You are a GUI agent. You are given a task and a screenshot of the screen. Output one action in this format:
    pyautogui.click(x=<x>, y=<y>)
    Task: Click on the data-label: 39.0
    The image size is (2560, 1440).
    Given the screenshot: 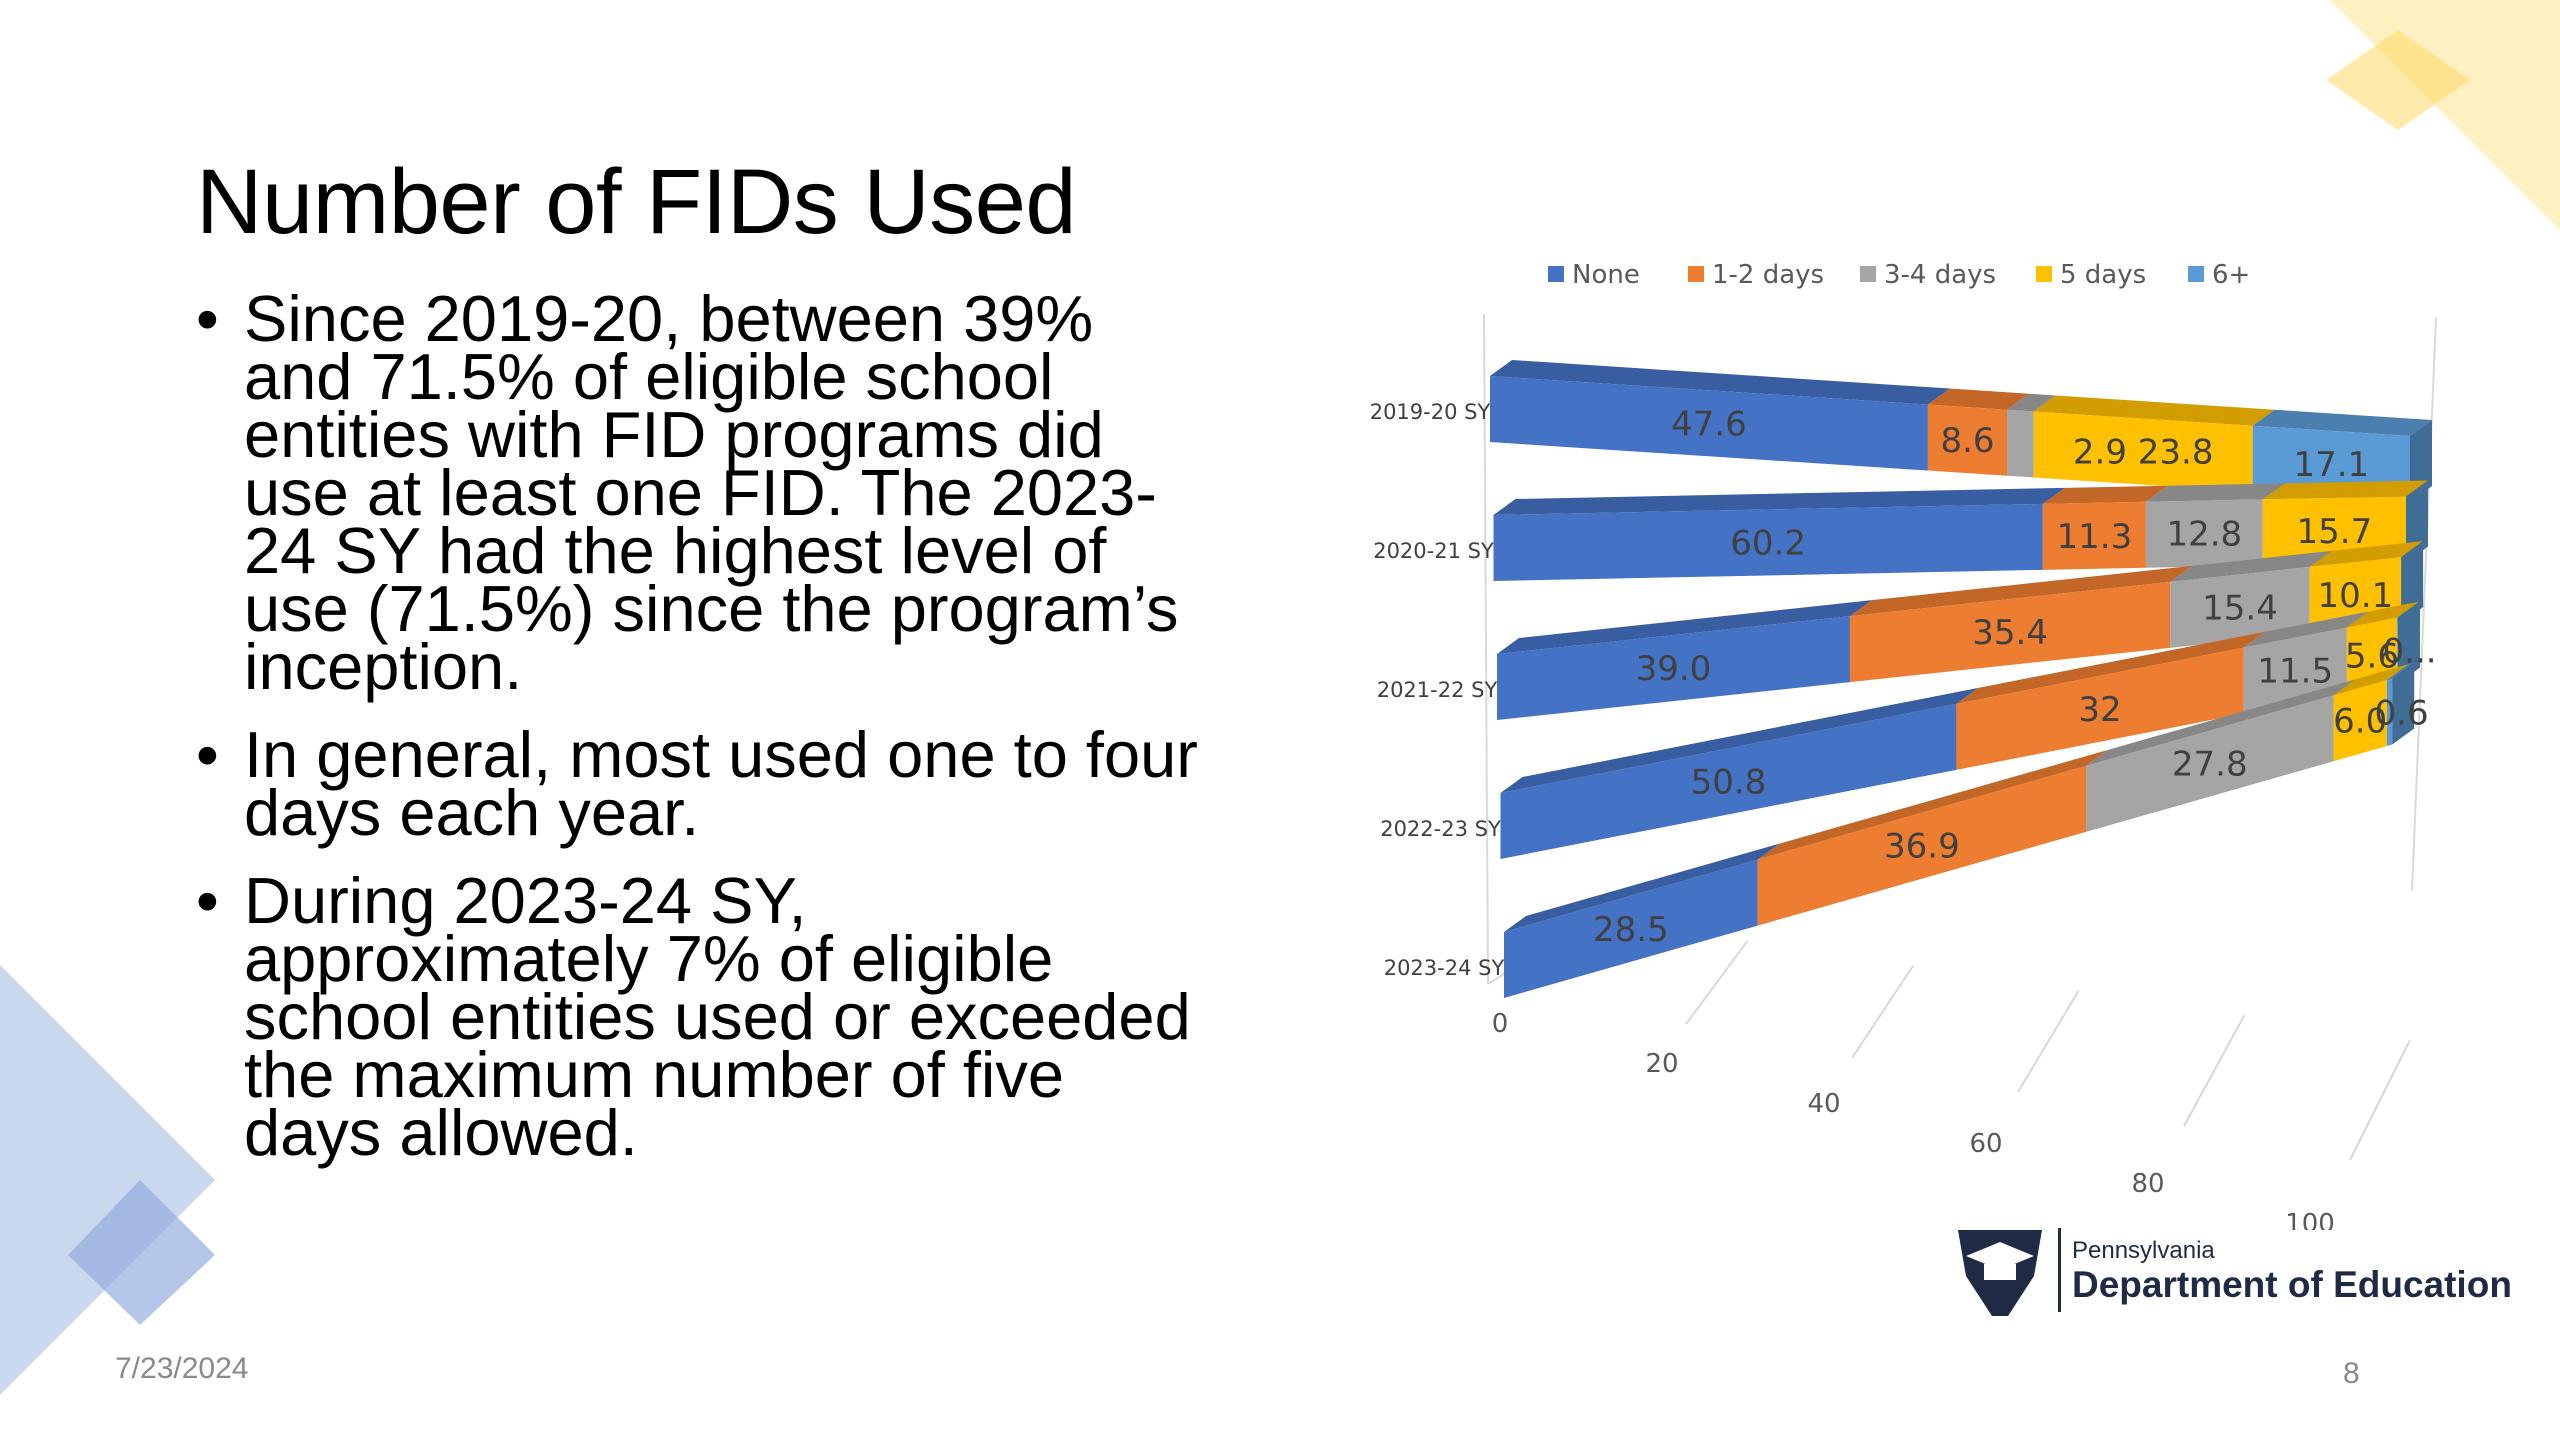 What is the action you would take?
    pyautogui.click(x=1674, y=669)
    